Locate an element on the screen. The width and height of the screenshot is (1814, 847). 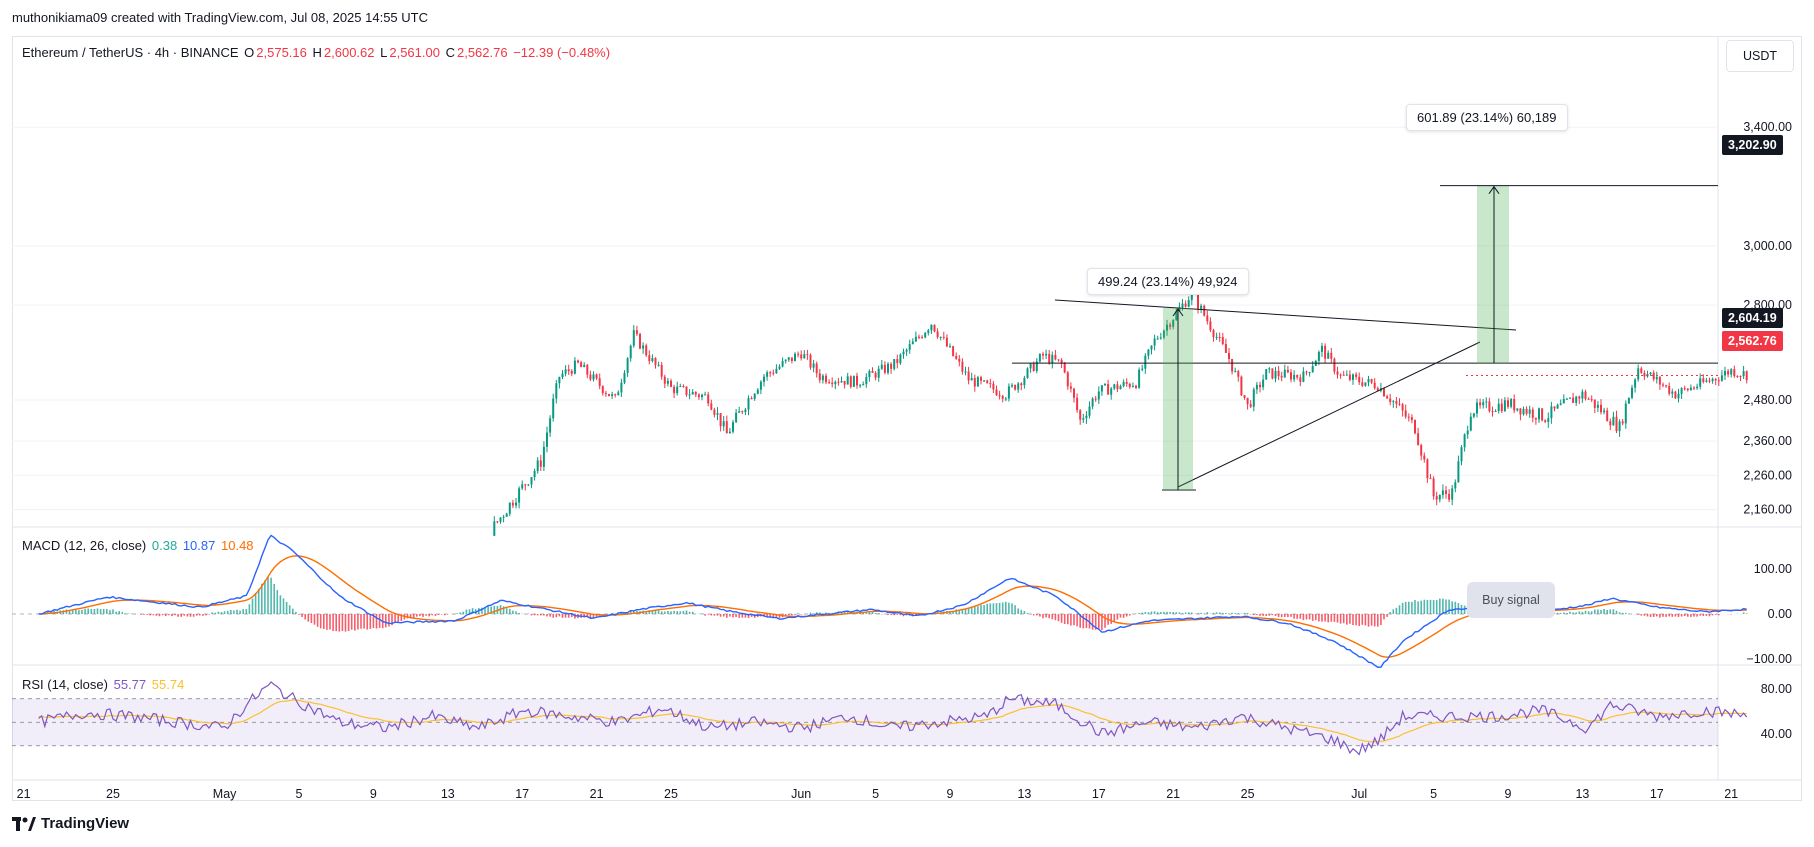
time-tick-label: 21 is located at coordinates (597, 794).